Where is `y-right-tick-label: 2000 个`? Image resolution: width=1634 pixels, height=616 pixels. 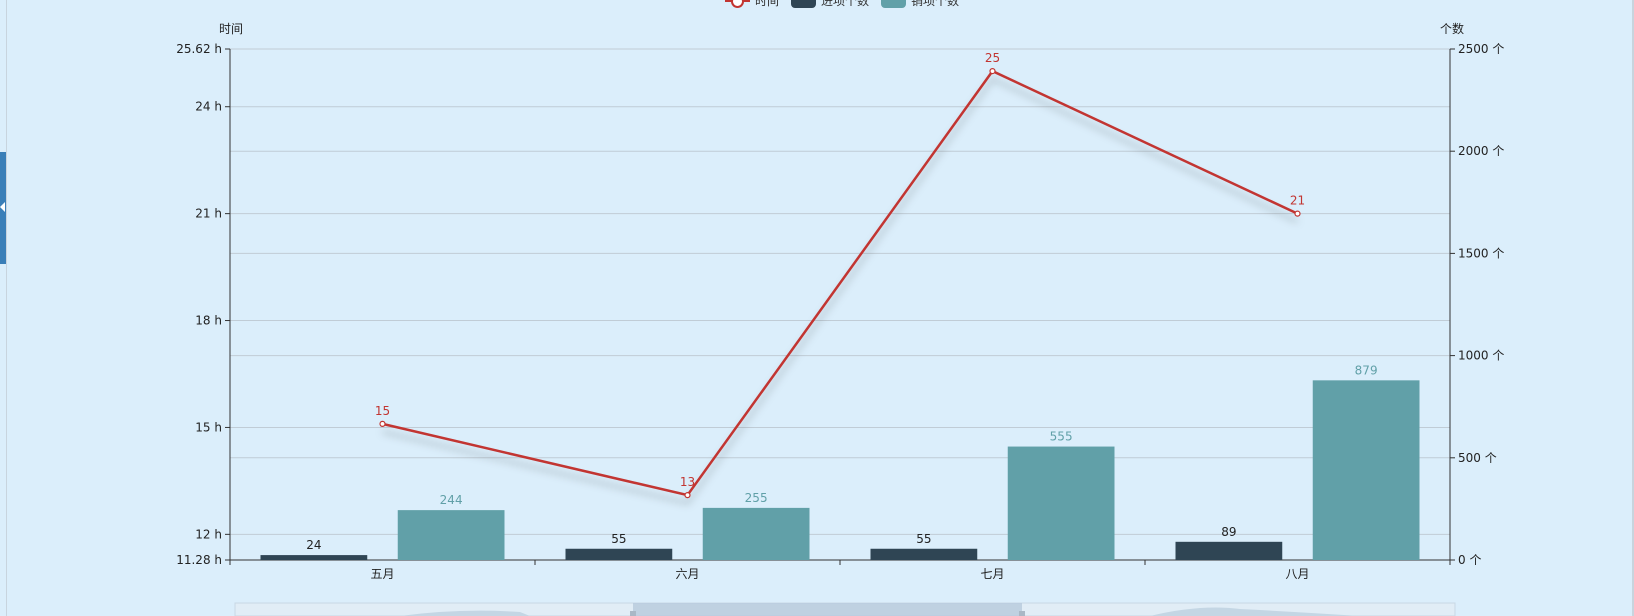 y-right-tick-label: 2000 个 is located at coordinates (1481, 151).